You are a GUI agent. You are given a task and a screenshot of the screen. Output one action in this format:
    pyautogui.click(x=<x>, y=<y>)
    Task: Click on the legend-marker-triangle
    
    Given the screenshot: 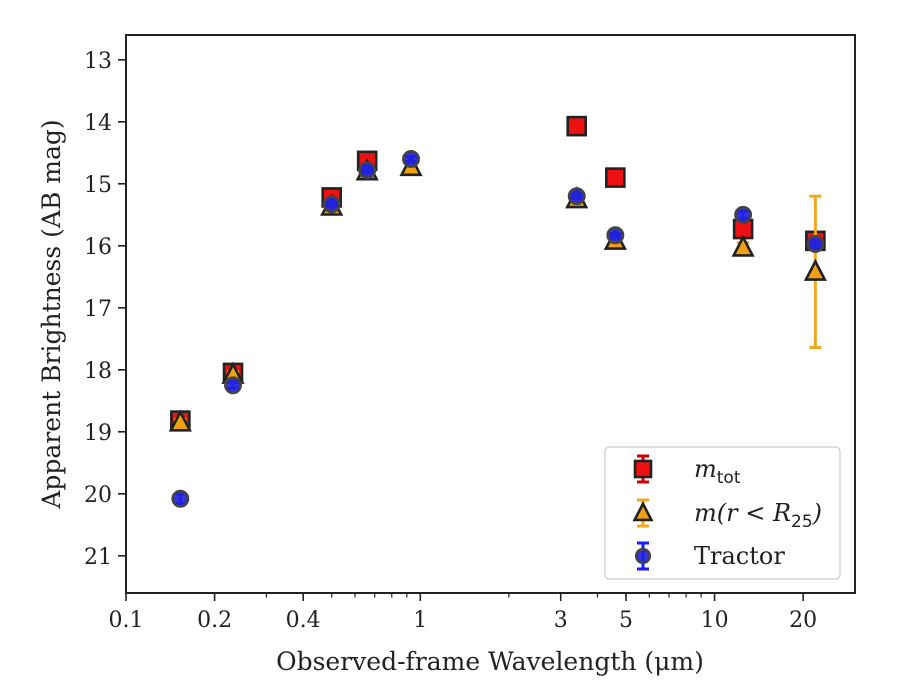 What is the action you would take?
    pyautogui.click(x=643, y=511)
    